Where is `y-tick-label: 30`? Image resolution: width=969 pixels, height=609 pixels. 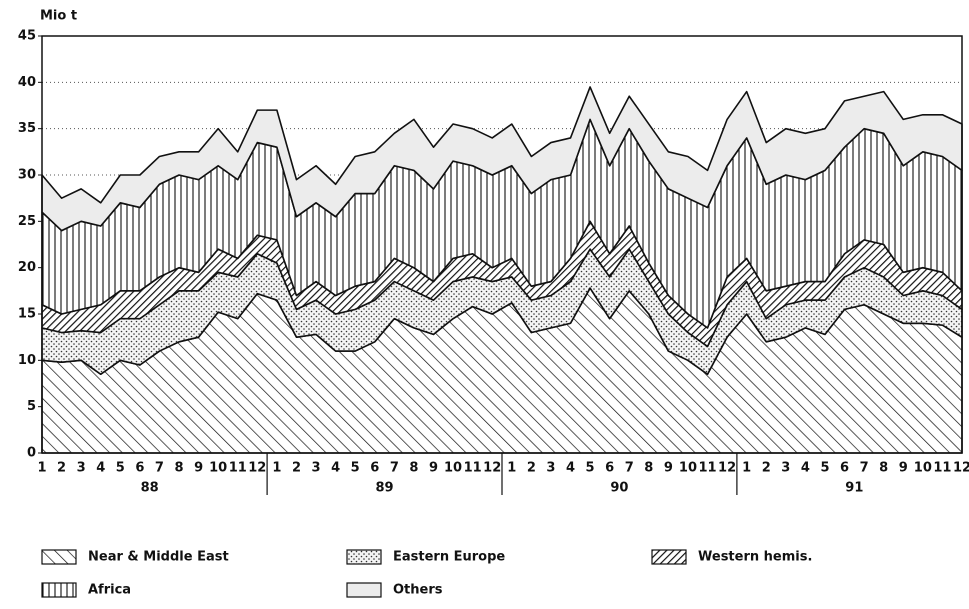
y-tick-label: 30 is located at coordinates (27, 175).